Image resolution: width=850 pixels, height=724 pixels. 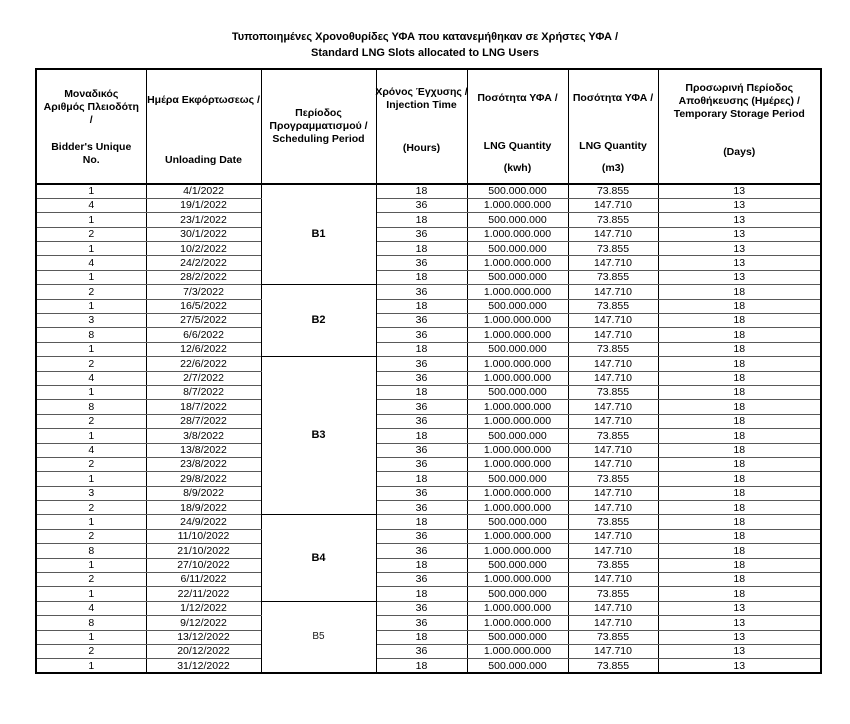 I want to click on header-bidder-greek: Μοναδικός Αριθμός Πλειοδότη /, so click(x=91, y=107).